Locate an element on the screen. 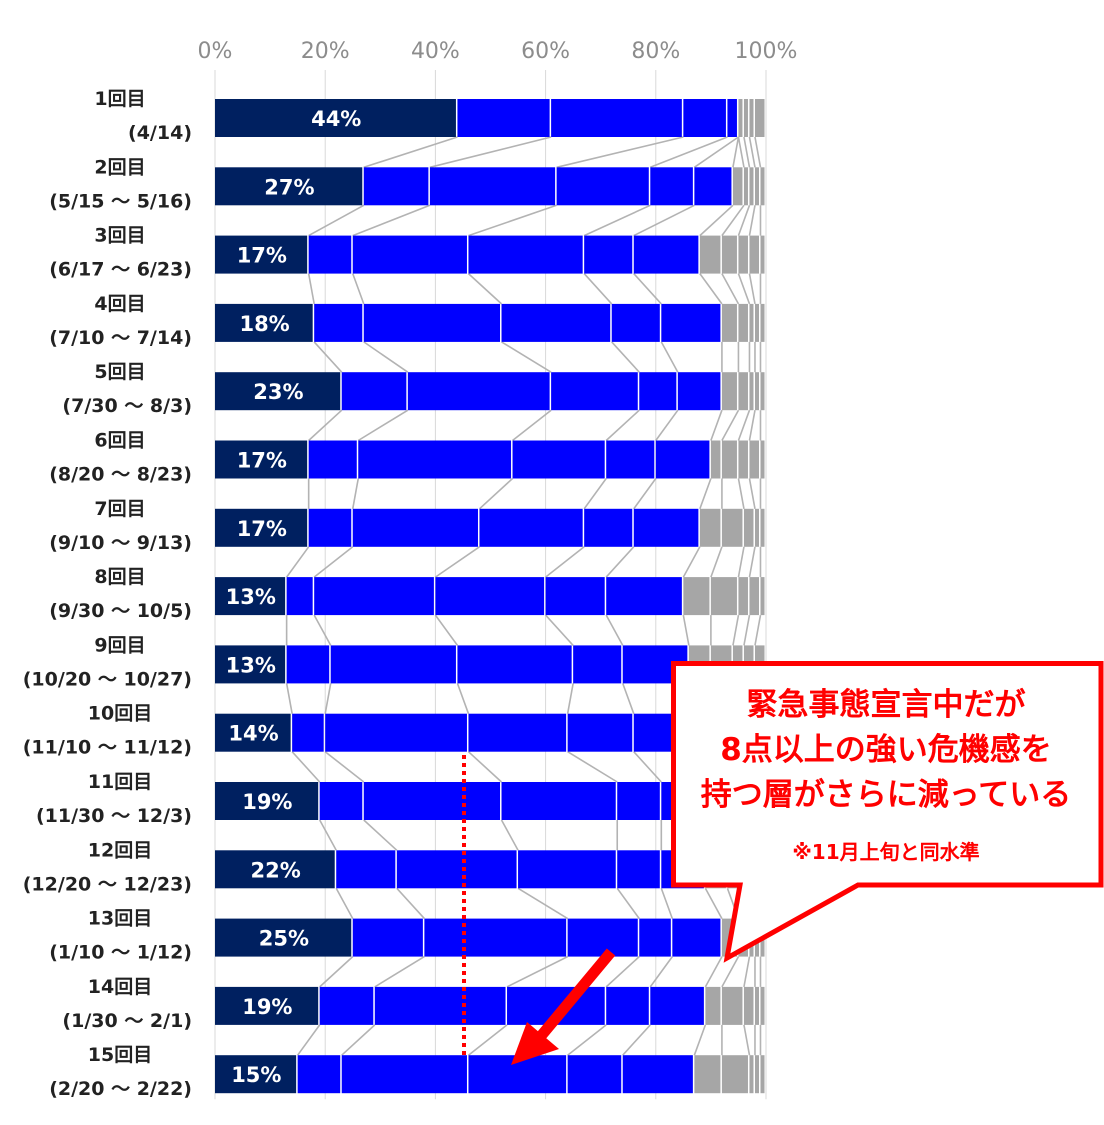 The image size is (1104, 1125). data-label: 19% is located at coordinates (267, 1007).